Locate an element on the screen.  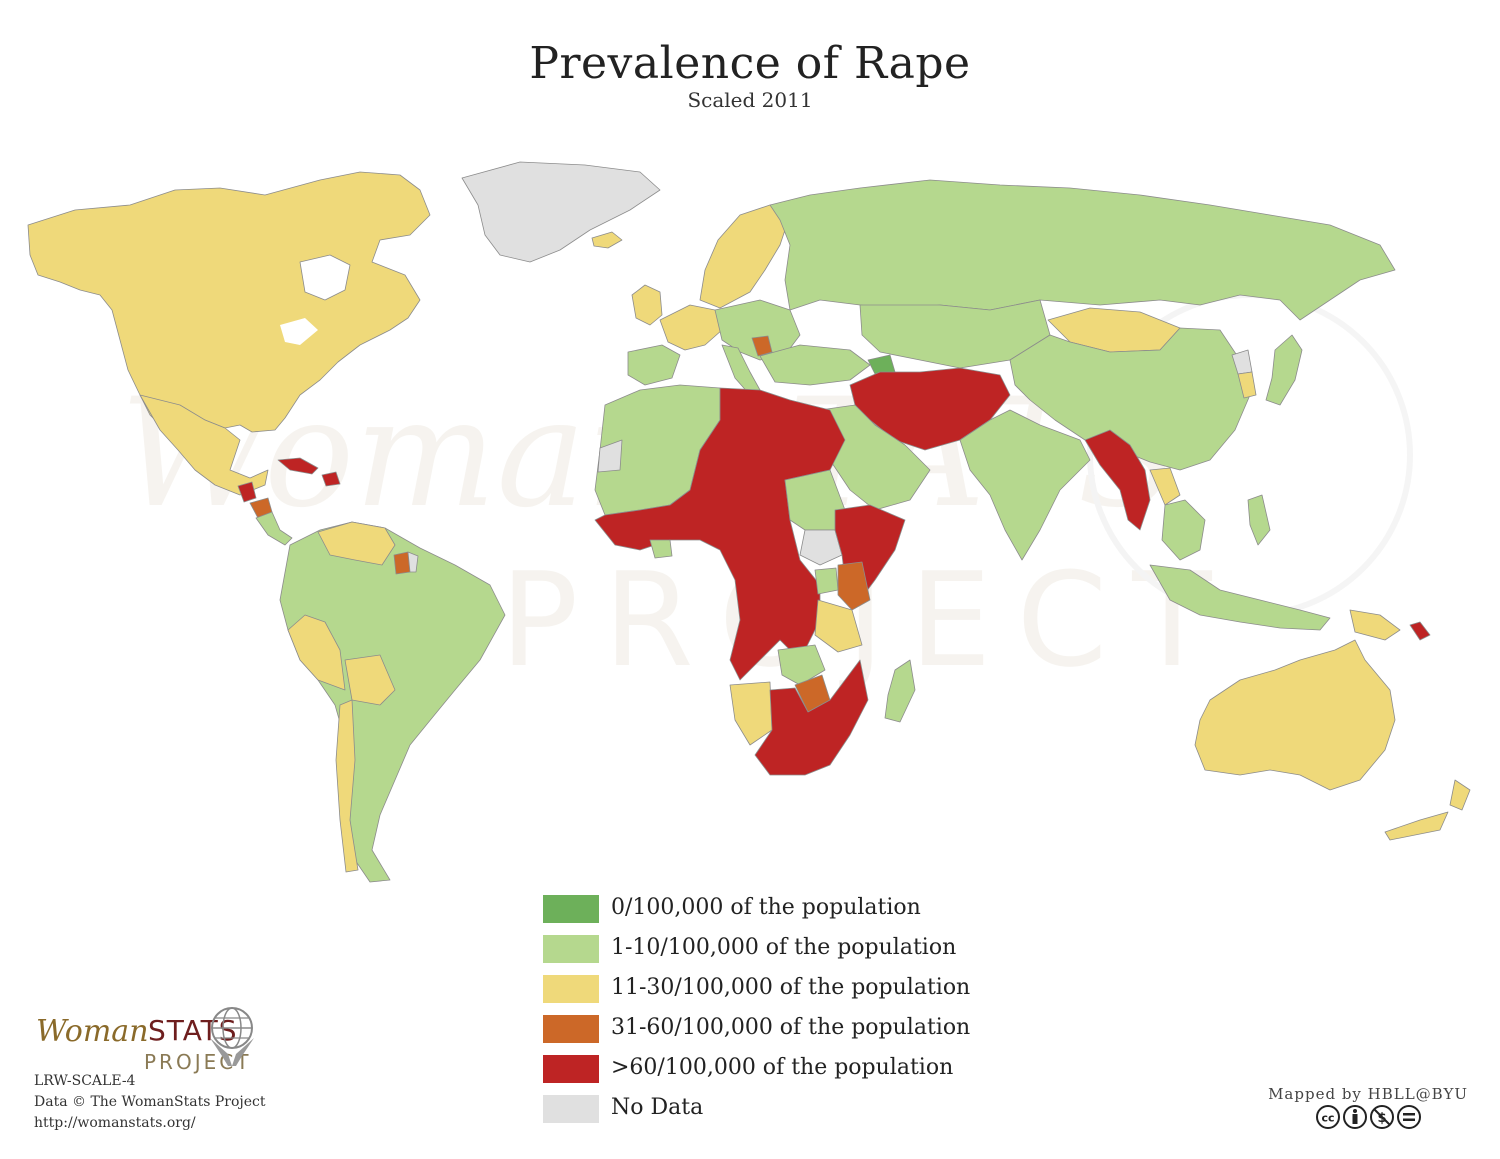
credit-data: Data © The WomanStats Project is located at coordinates (150, 1102).